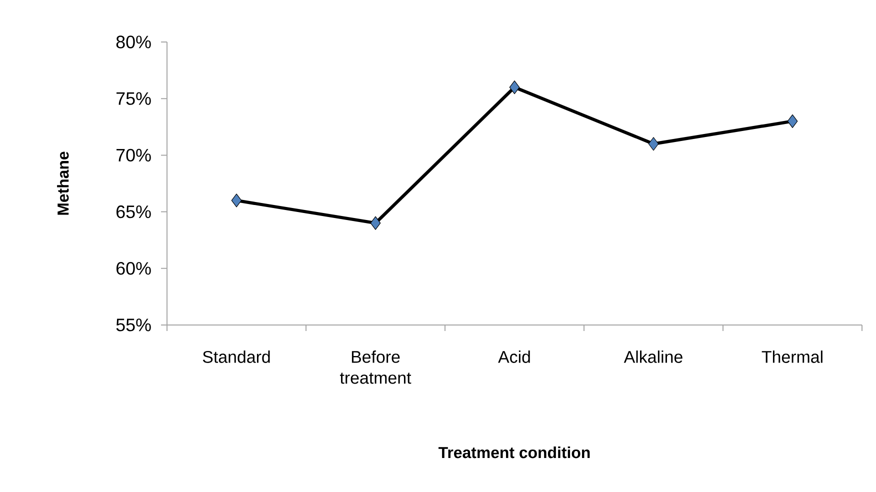  Describe the element at coordinates (63, 183) in the screenshot. I see `y-axis-title: Methane` at that location.